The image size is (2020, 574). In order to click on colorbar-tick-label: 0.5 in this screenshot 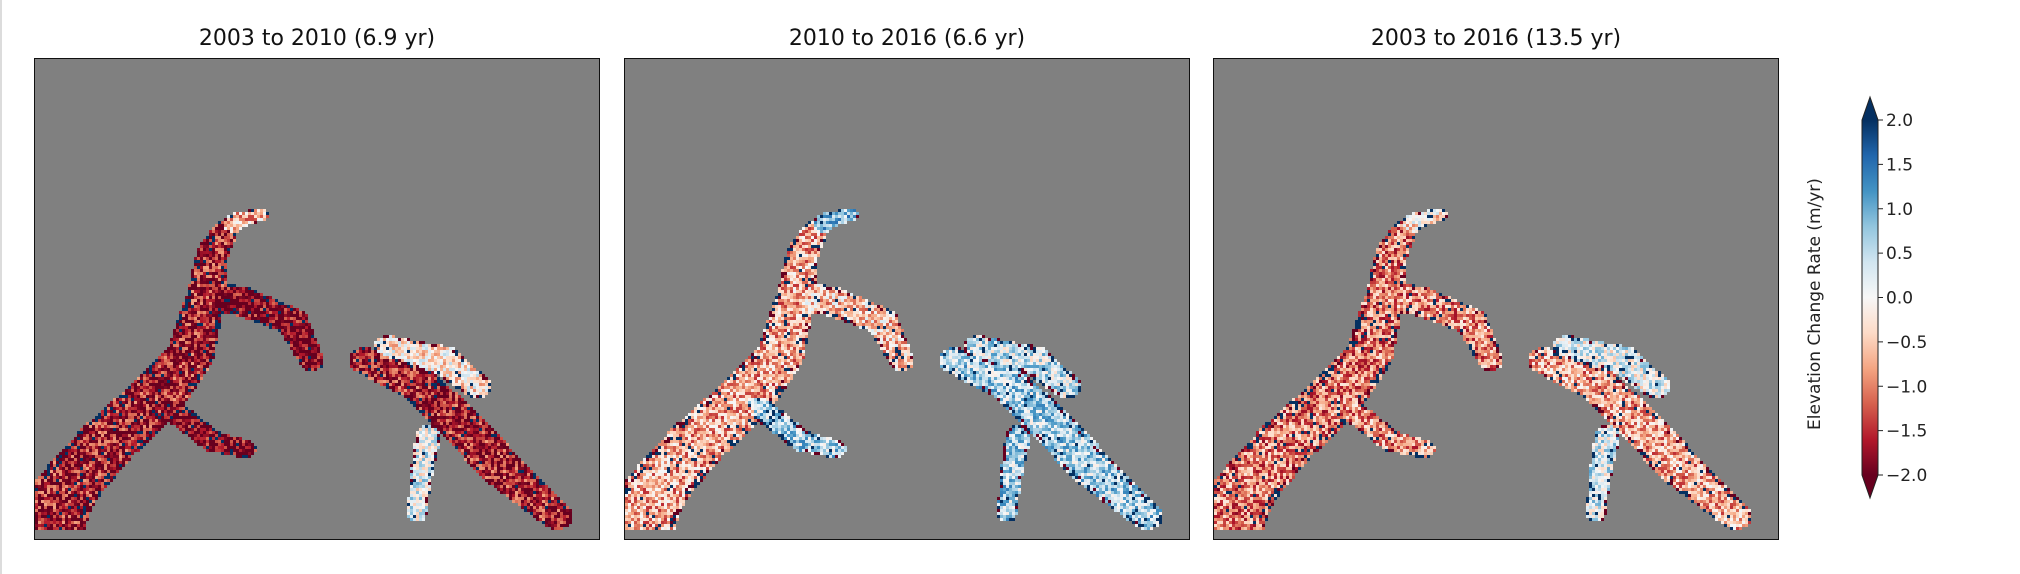, I will do `click(1899, 254)`.